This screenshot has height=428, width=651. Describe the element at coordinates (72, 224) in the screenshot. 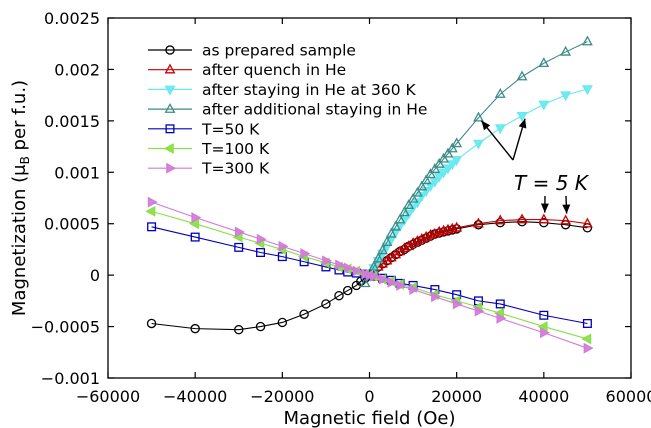

I see `y-tick-label: 0.0005` at that location.